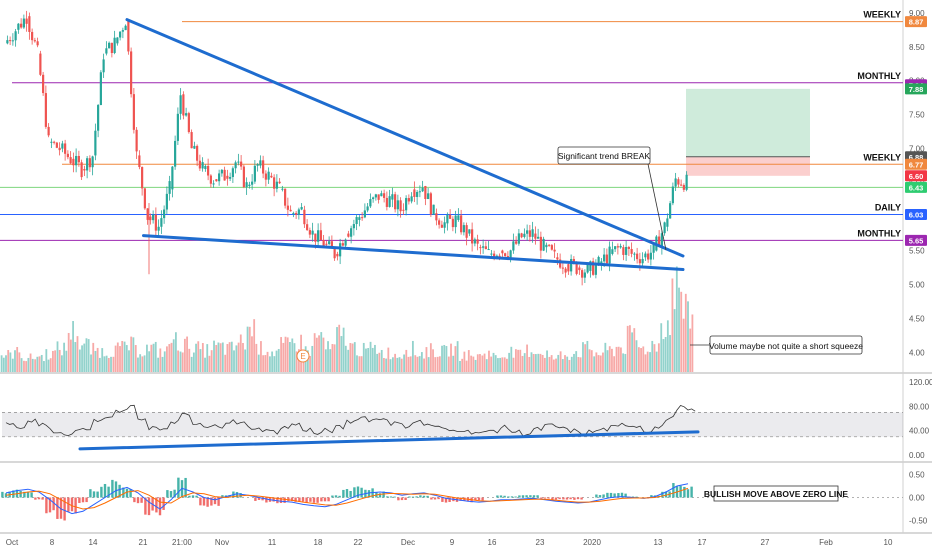 The image size is (932, 555). Describe the element at coordinates (879, 76) in the screenshot. I see `level-label: MONTHLY` at that location.